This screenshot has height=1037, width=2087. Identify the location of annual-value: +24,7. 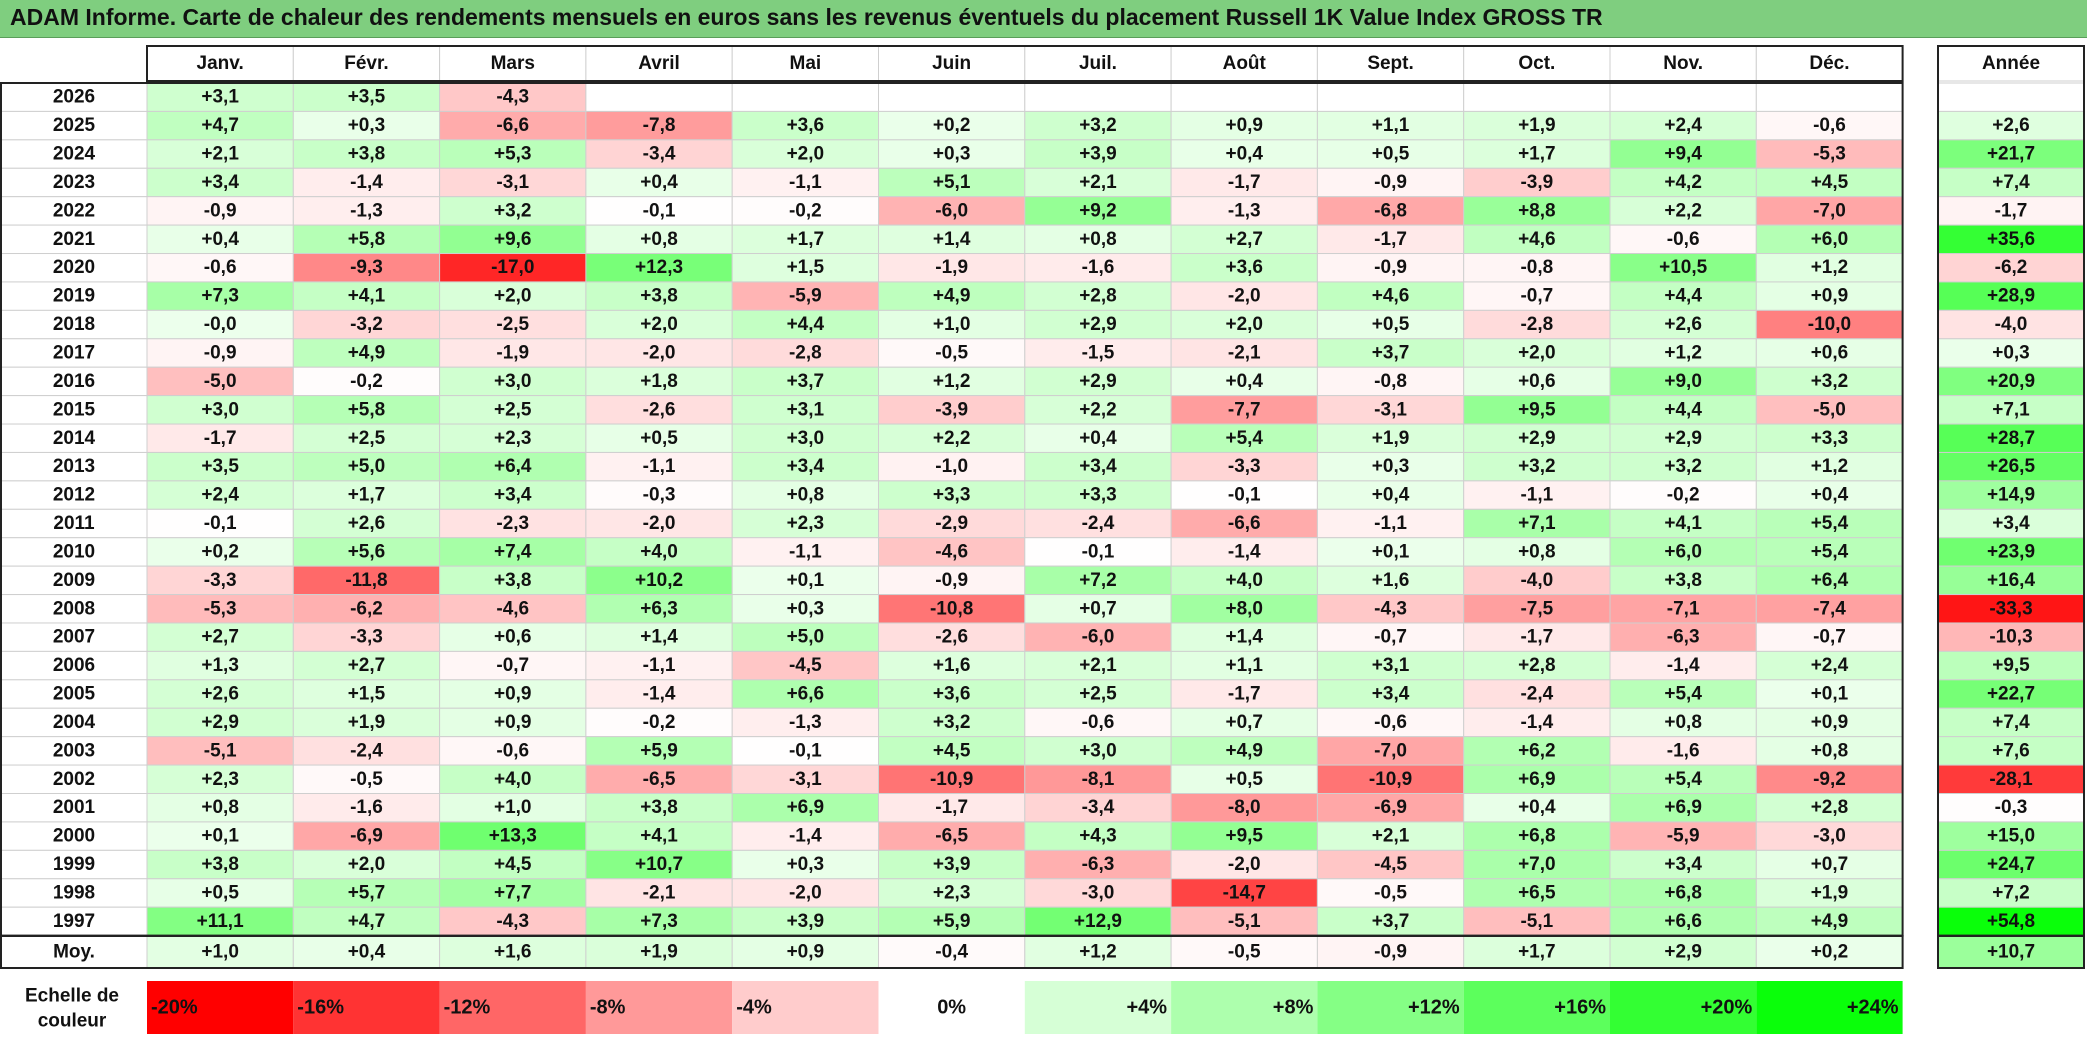
(2011, 864).